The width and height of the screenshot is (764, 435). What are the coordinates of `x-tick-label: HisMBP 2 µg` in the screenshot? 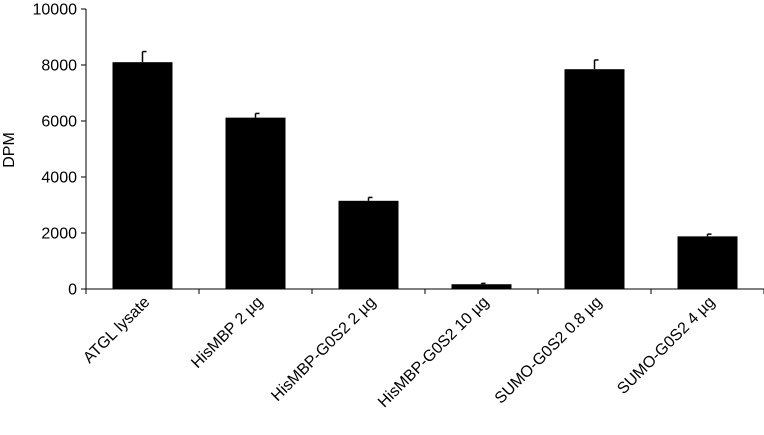 It's located at (227, 333).